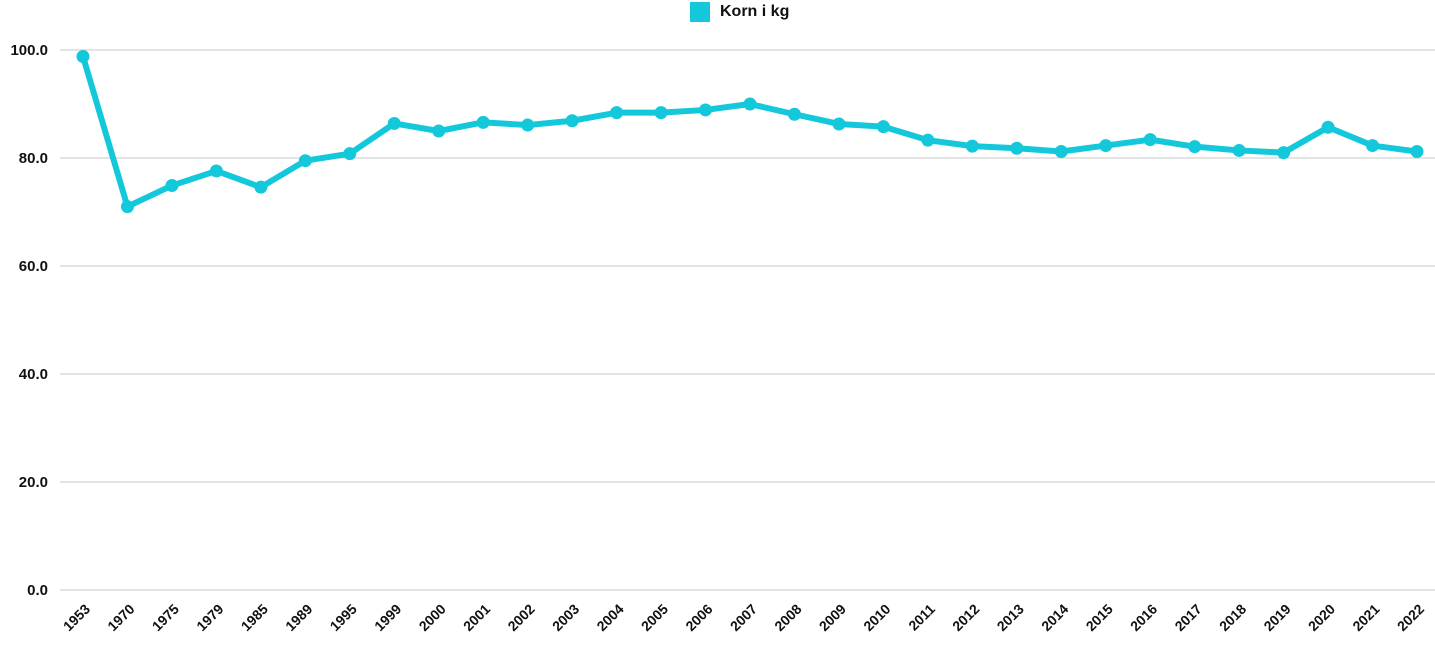 The width and height of the screenshot is (1435, 646). I want to click on x-tick-label: 2020, so click(1321, 617).